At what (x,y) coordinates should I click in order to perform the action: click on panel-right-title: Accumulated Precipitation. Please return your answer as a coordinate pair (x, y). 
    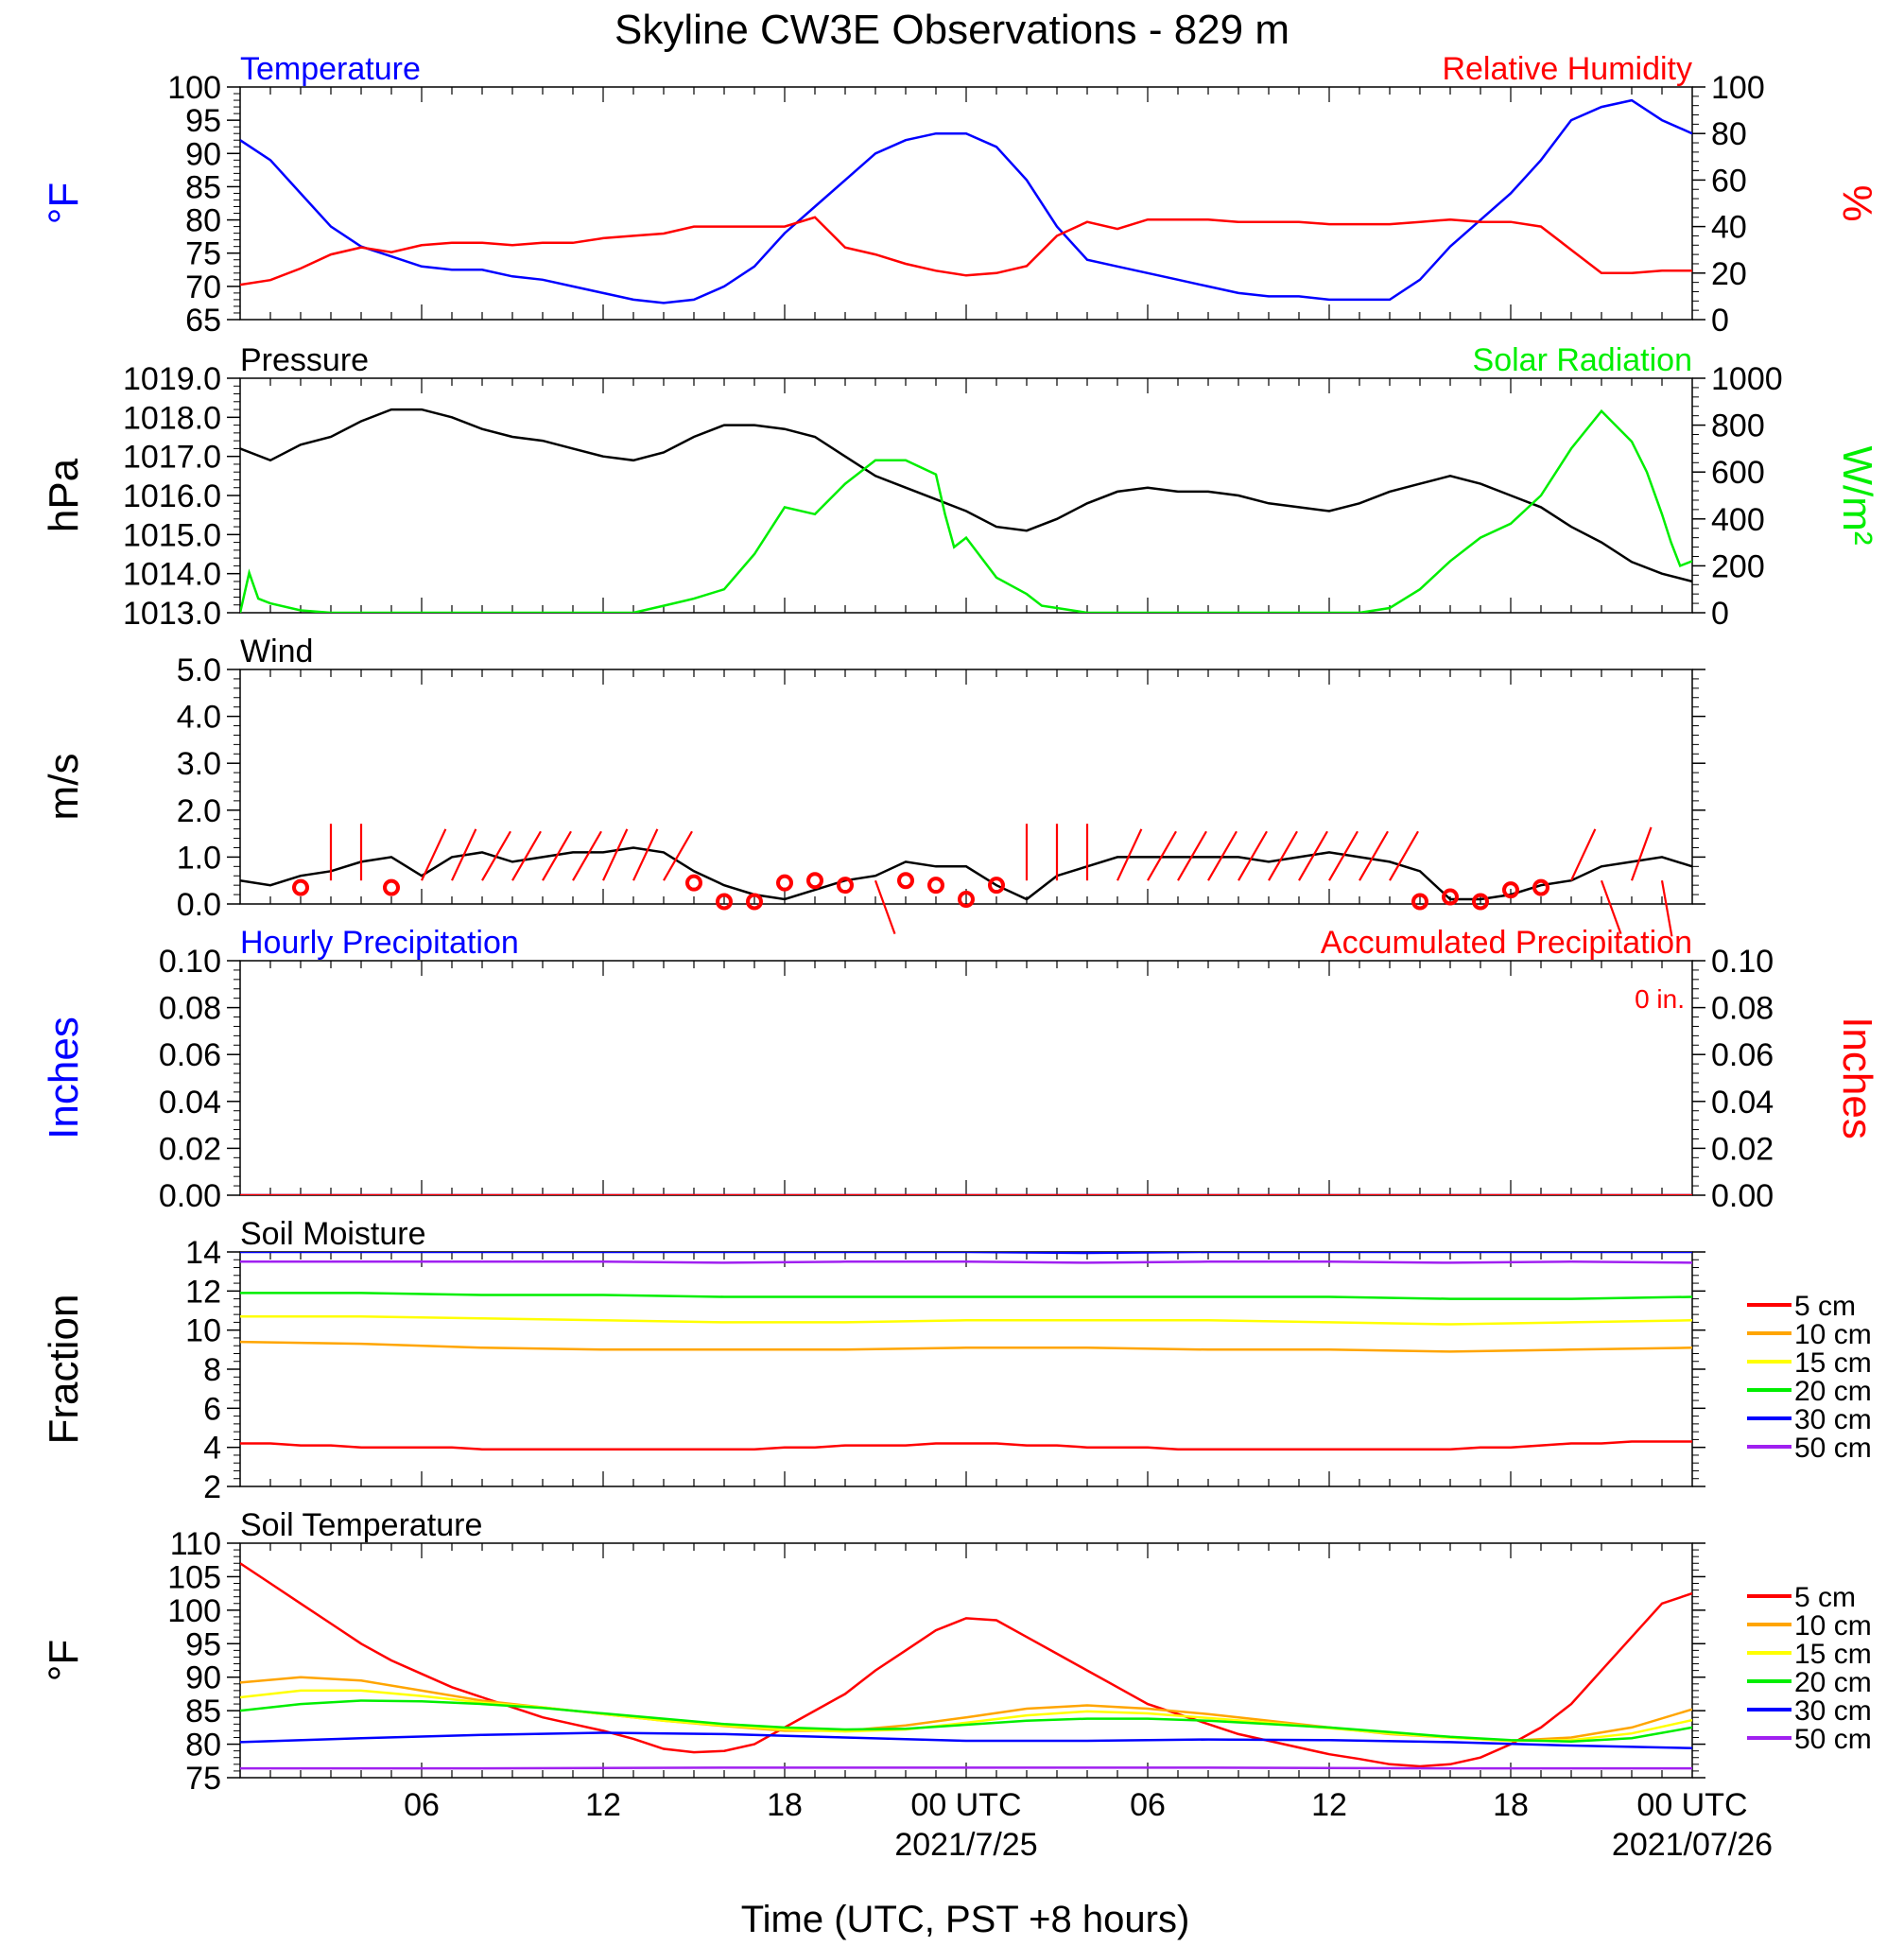
    Looking at the image, I should click on (1507, 943).